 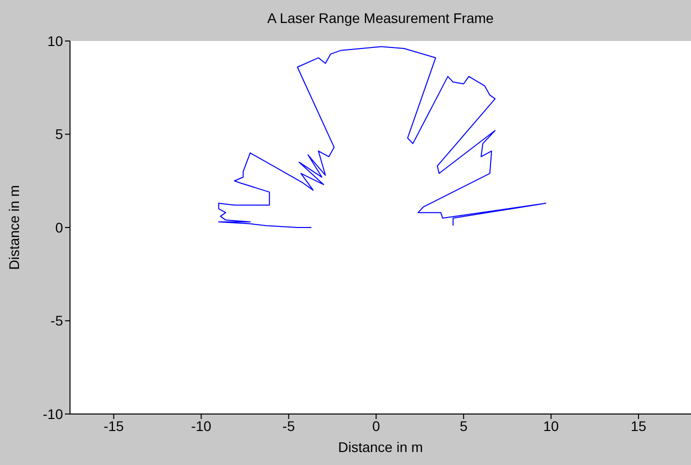 I want to click on y-tick-label: 5, so click(x=59, y=134).